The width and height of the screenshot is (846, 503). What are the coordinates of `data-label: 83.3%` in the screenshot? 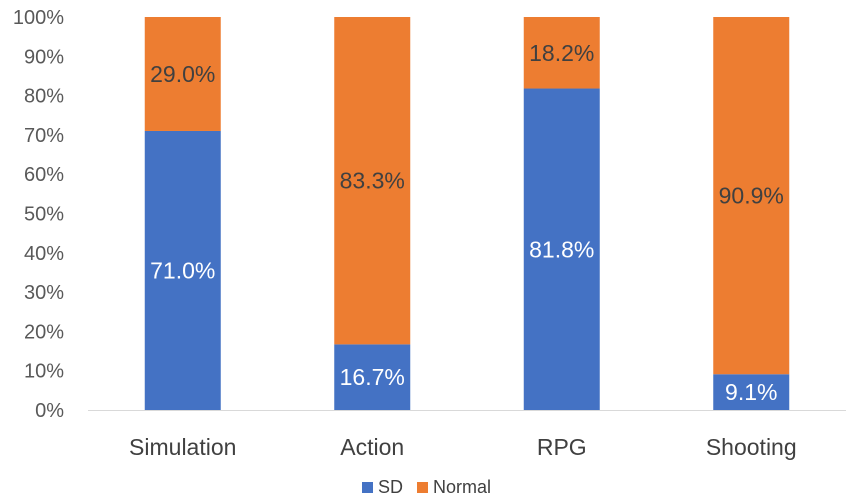 It's located at (372, 181).